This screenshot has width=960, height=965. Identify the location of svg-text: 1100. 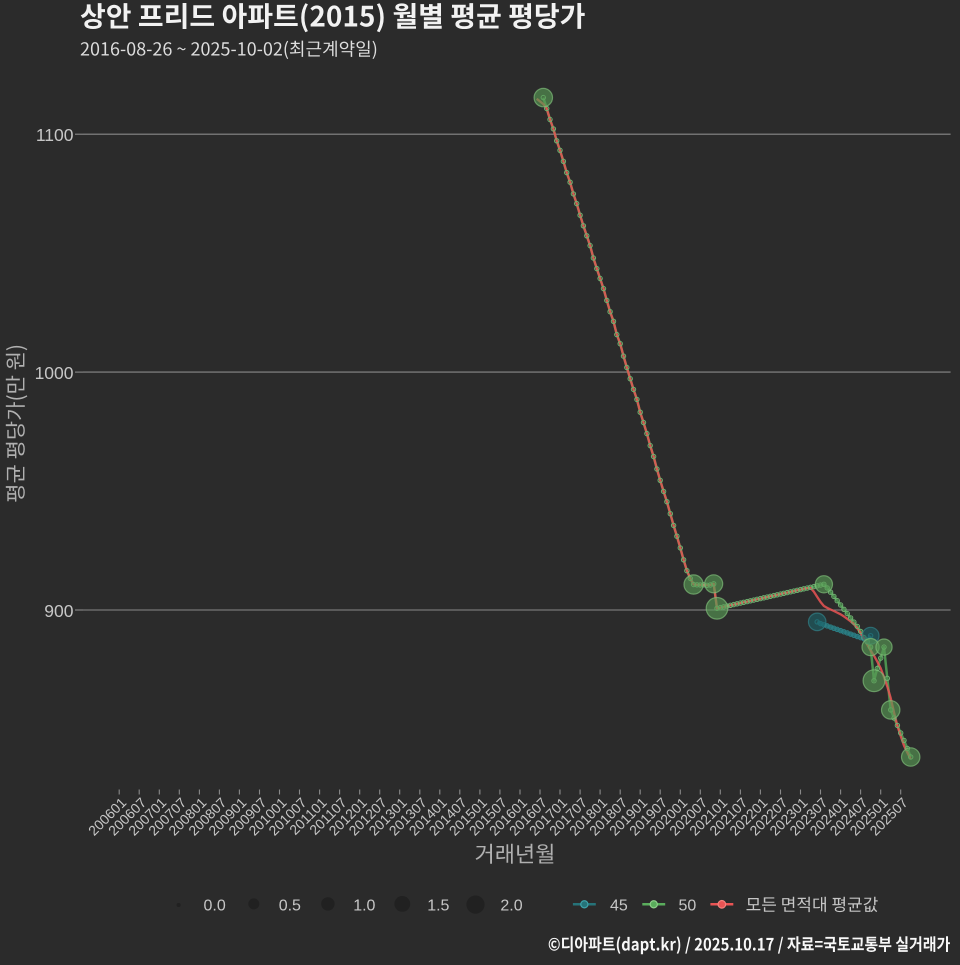
(55, 135).